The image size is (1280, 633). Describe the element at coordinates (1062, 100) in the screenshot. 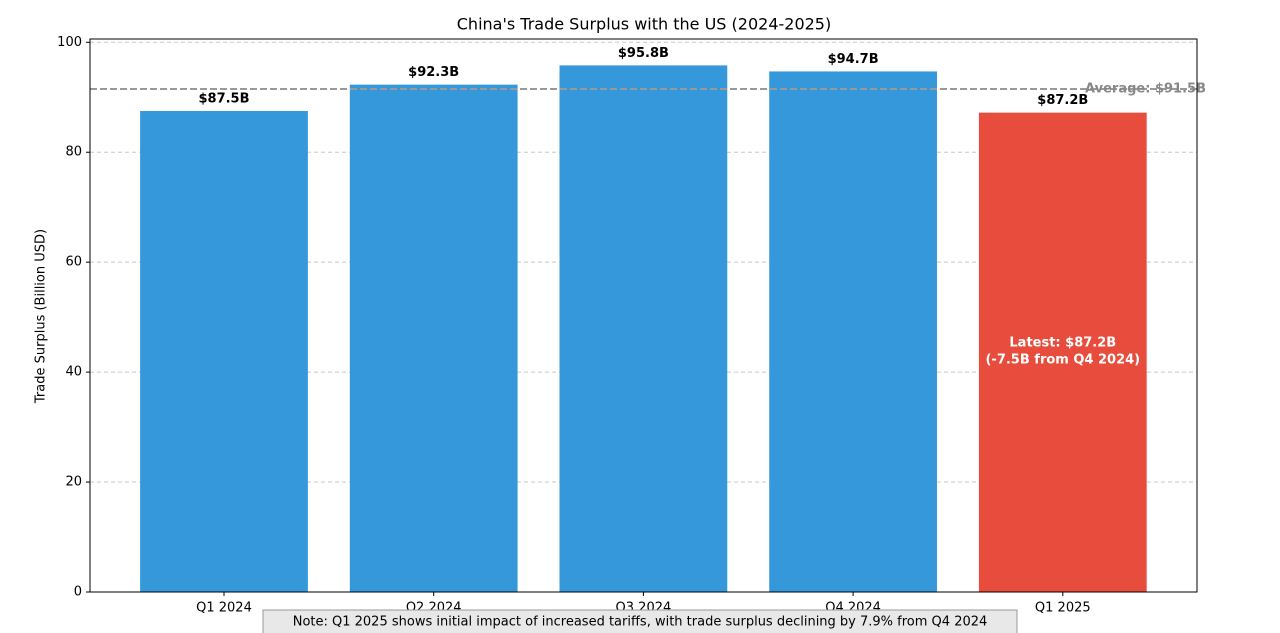

I see `value-label: $87.2B` at that location.